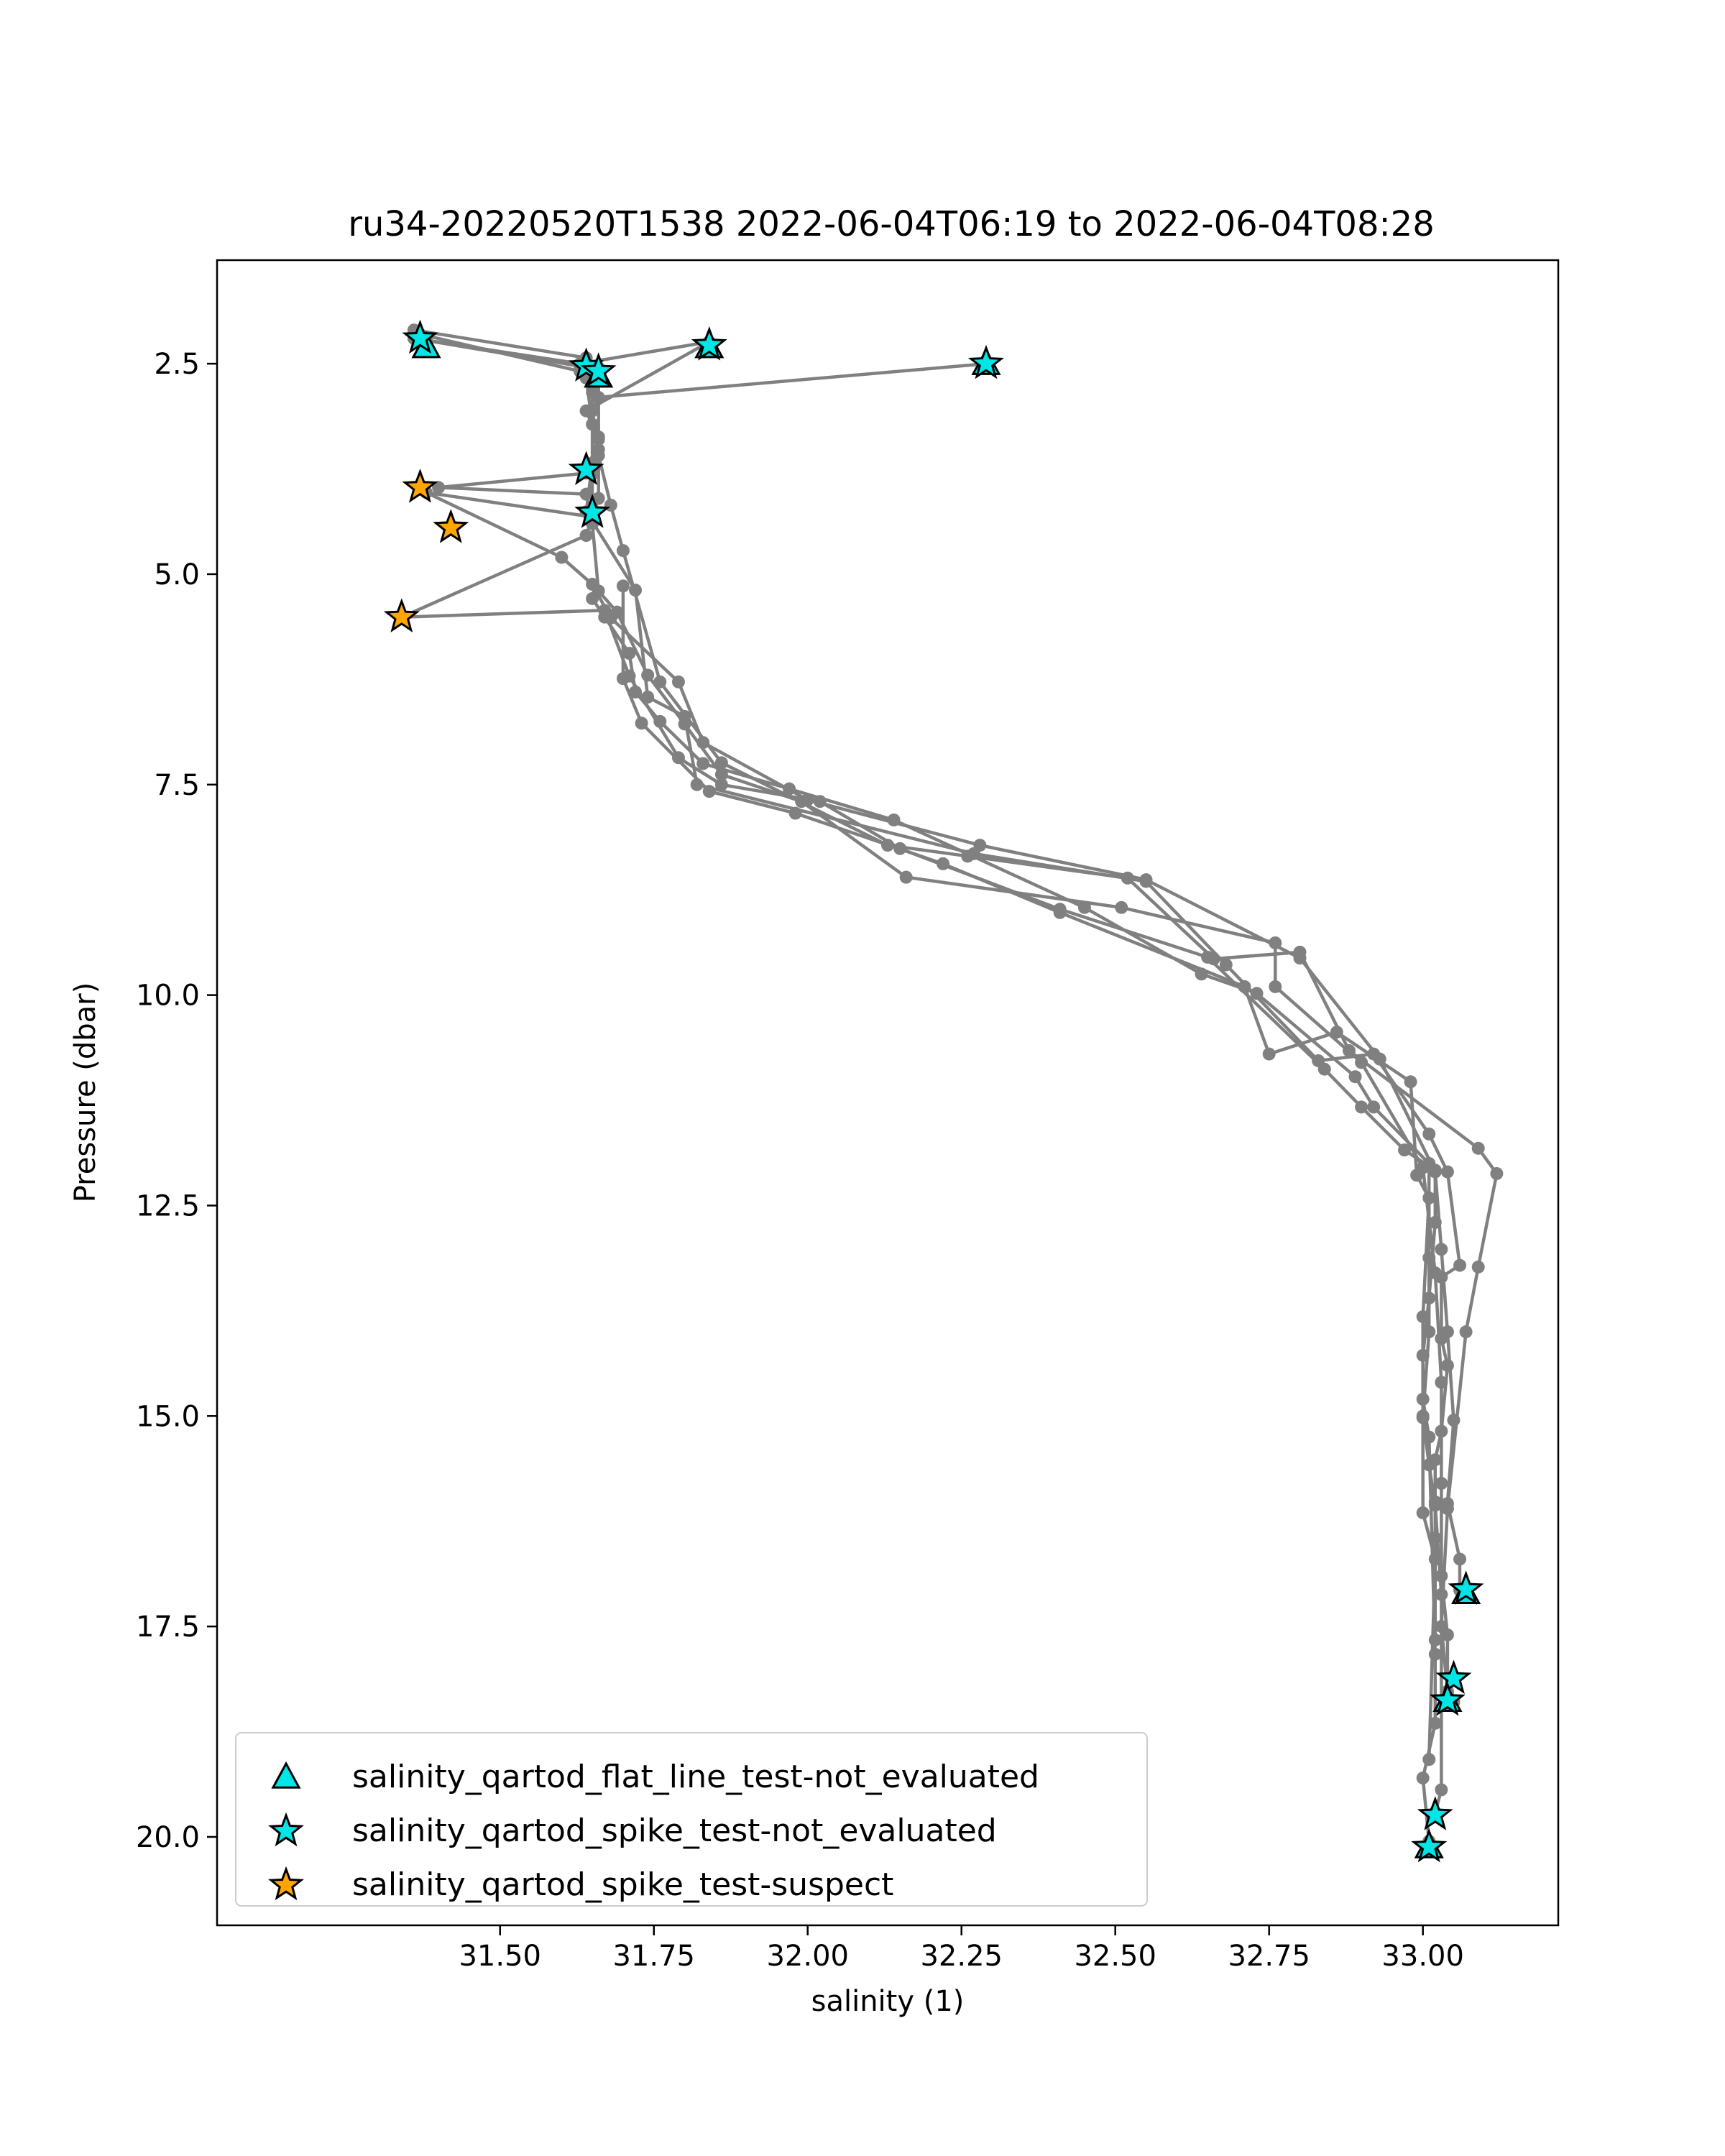  Describe the element at coordinates (168, 1627) in the screenshot. I see `y-tick-label: 17.5` at that location.